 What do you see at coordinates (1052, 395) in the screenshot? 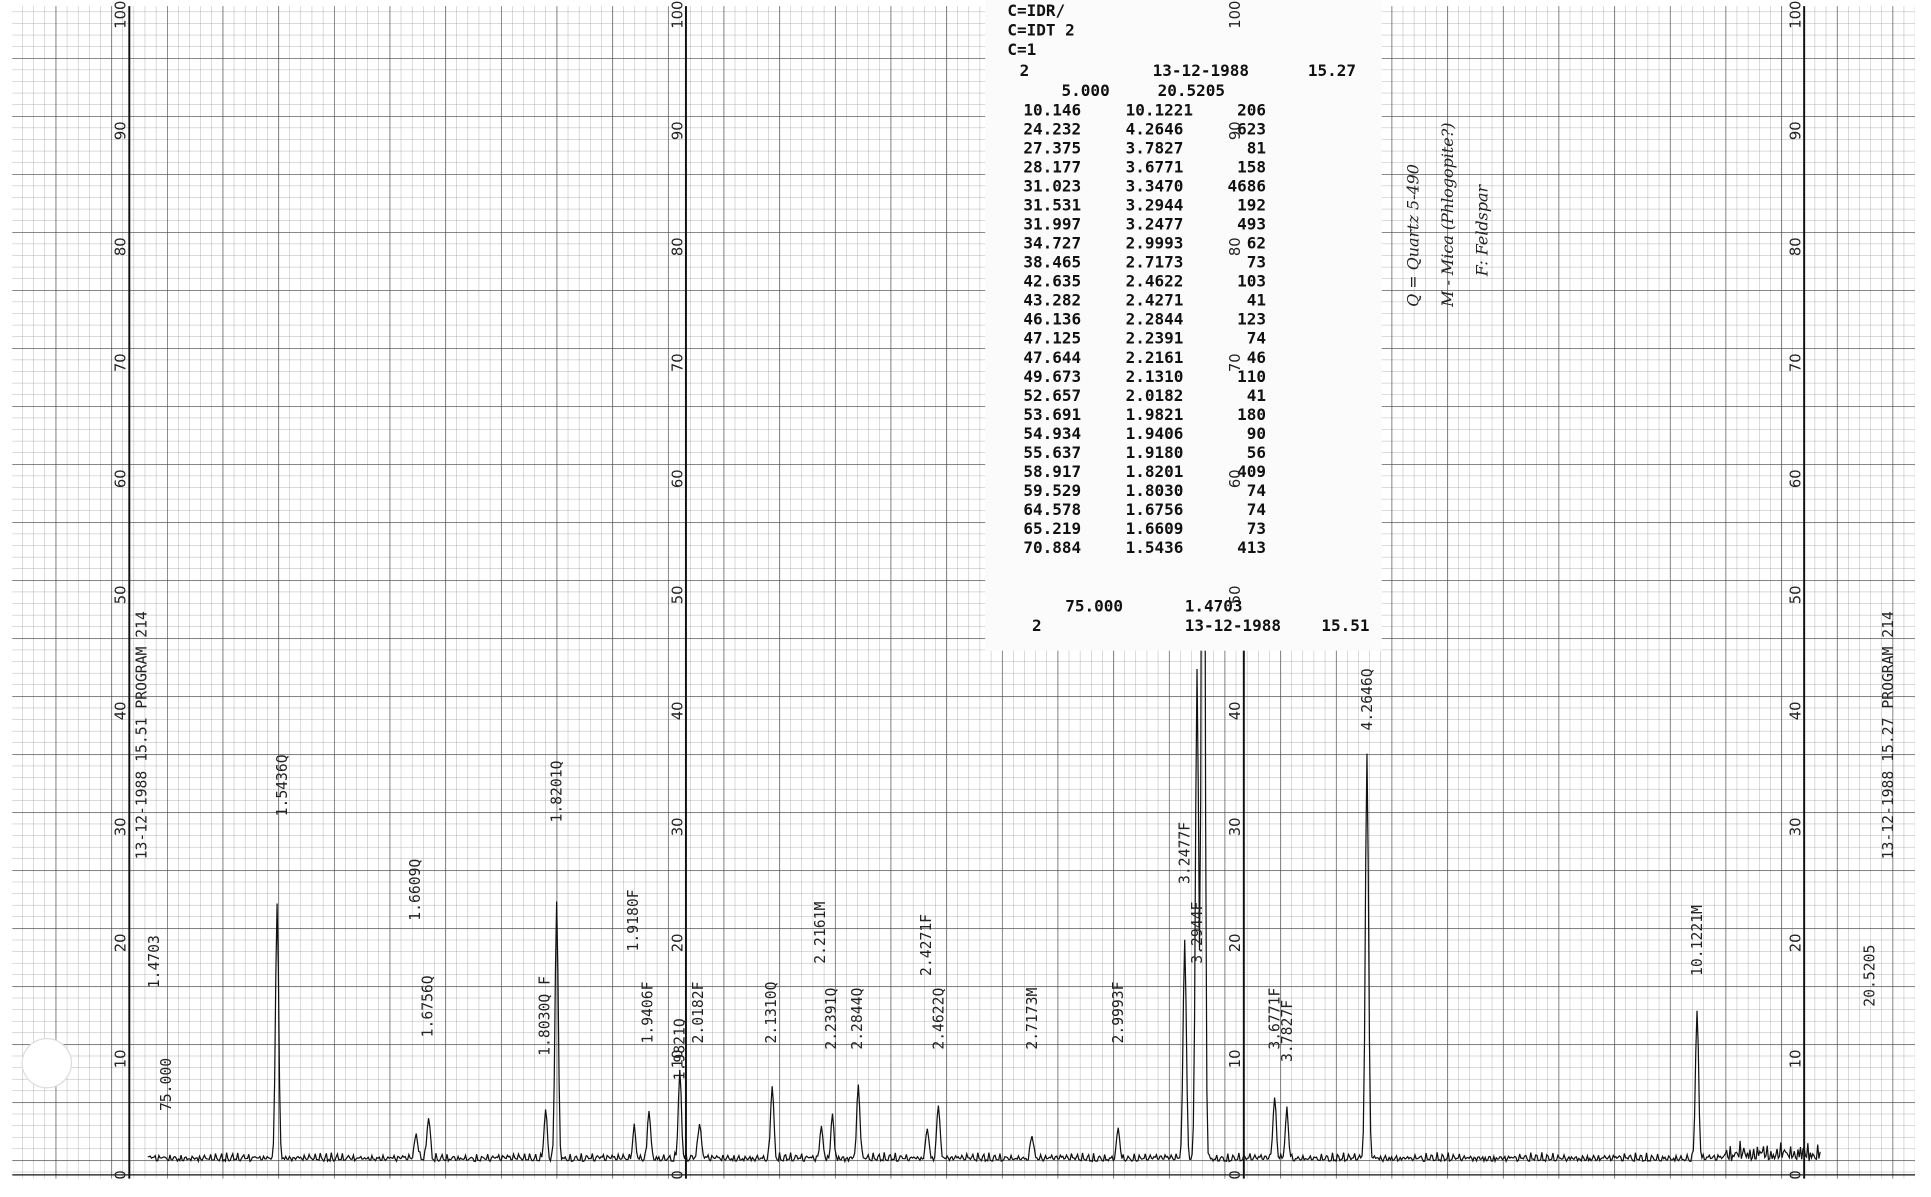
I see `two-theta: 52.657` at bounding box center [1052, 395].